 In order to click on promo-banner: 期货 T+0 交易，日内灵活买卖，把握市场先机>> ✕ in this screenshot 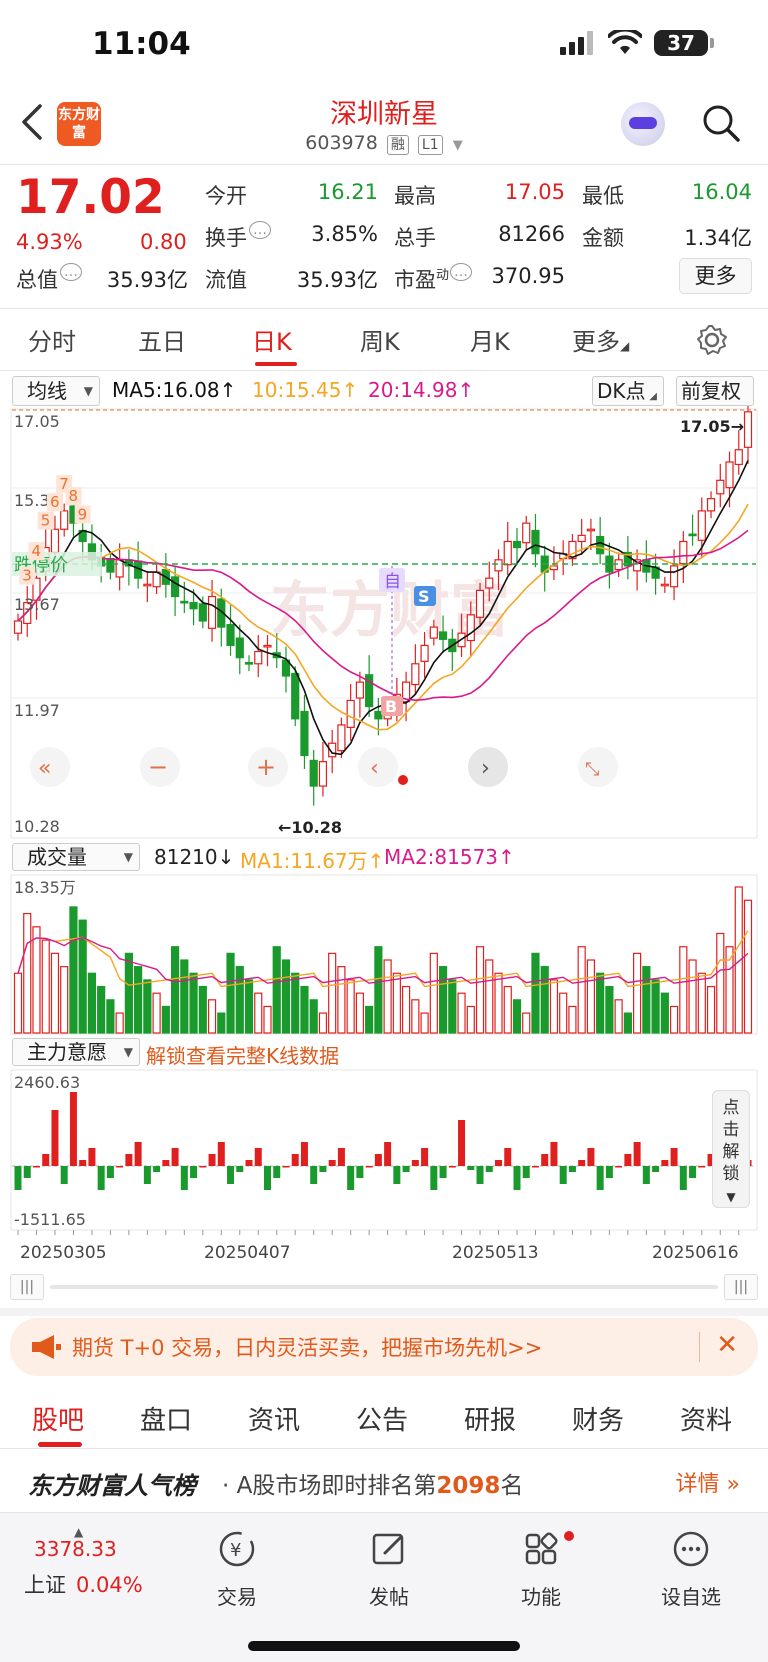, I will do `click(384, 1347)`.